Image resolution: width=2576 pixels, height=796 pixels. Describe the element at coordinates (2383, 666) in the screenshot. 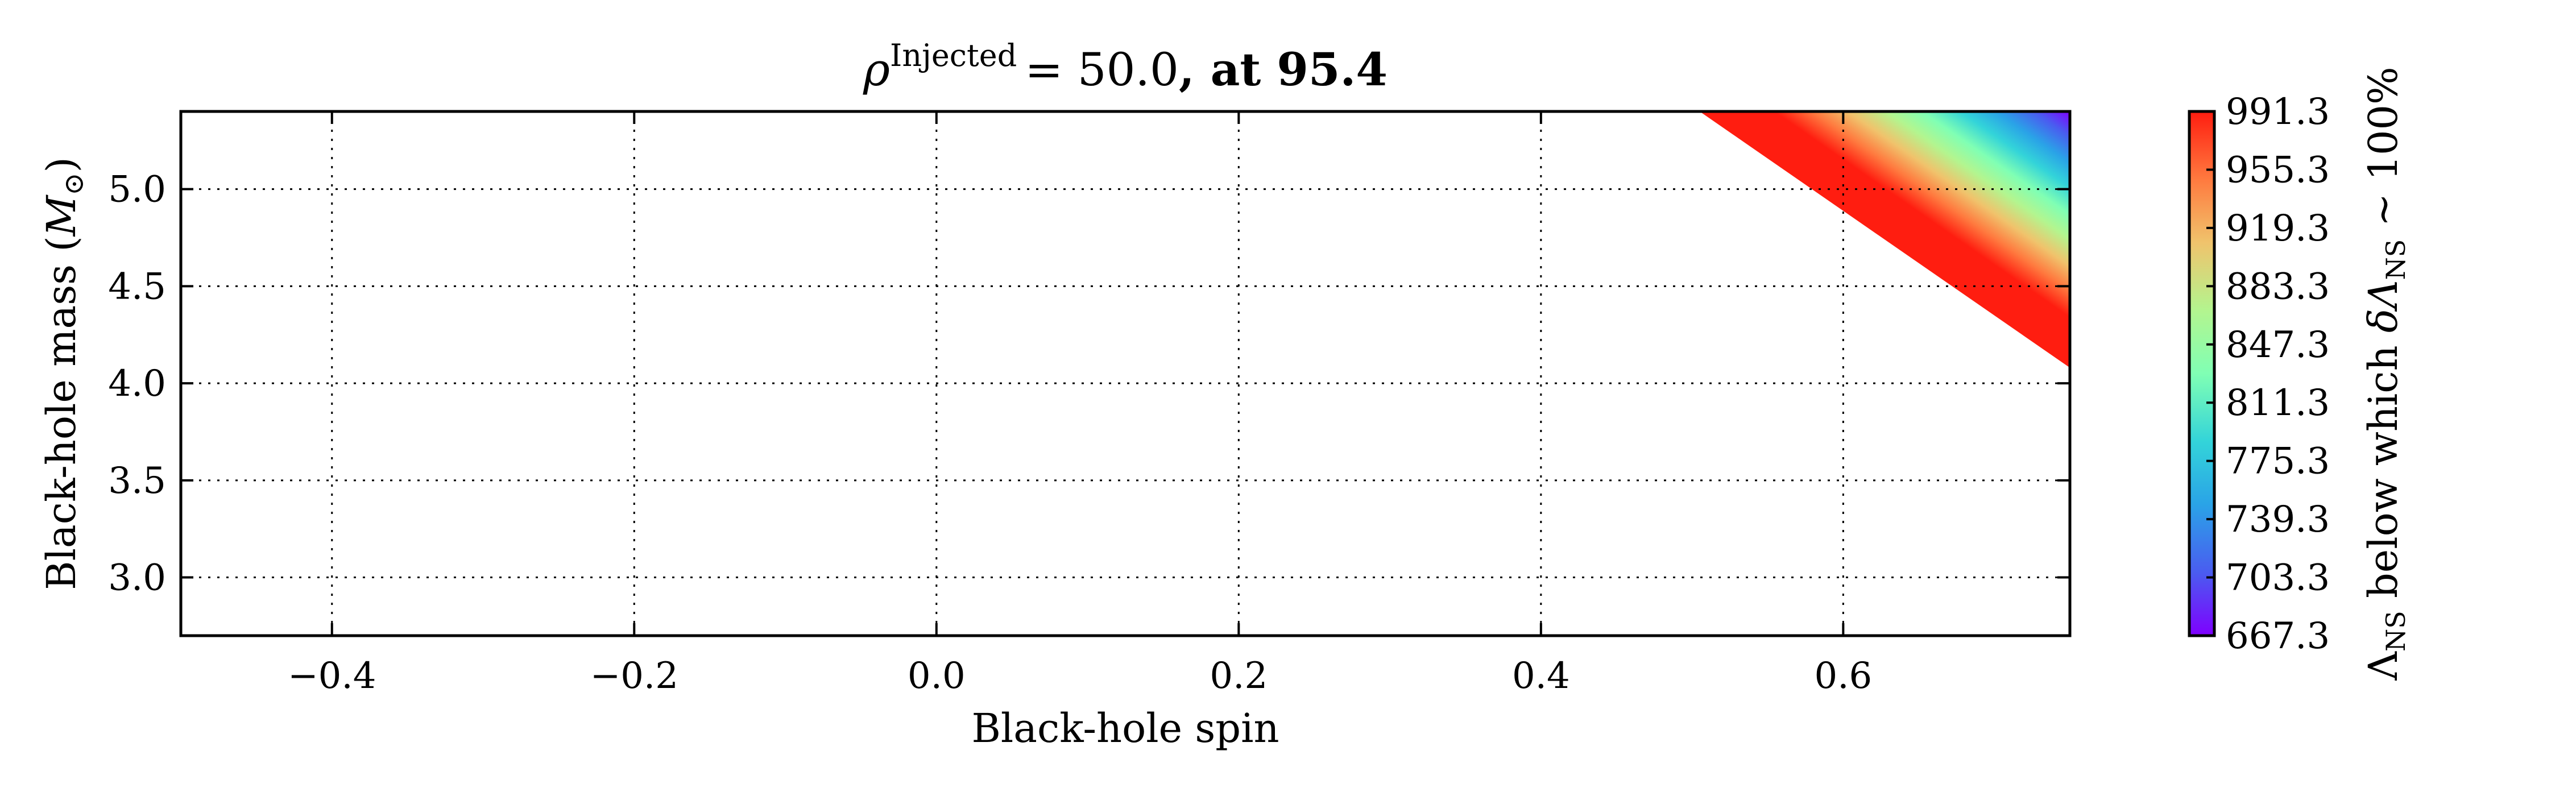

I see `cbar-label-lambda: Λ` at that location.